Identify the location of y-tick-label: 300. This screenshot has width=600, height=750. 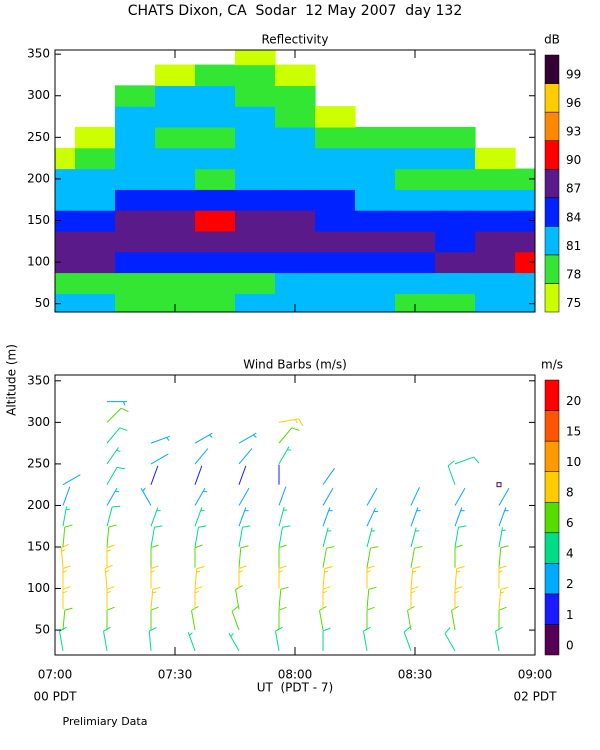
(38, 95).